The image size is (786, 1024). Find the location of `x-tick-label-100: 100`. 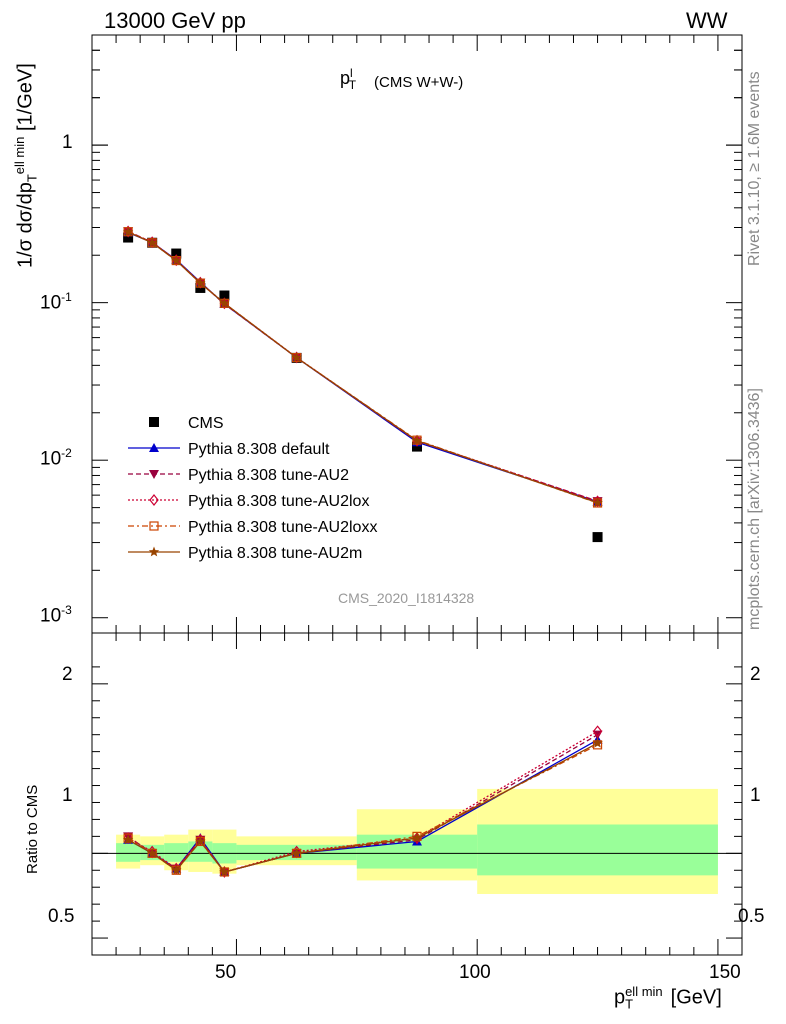

x-tick-label-100: 100 is located at coordinates (475, 972).